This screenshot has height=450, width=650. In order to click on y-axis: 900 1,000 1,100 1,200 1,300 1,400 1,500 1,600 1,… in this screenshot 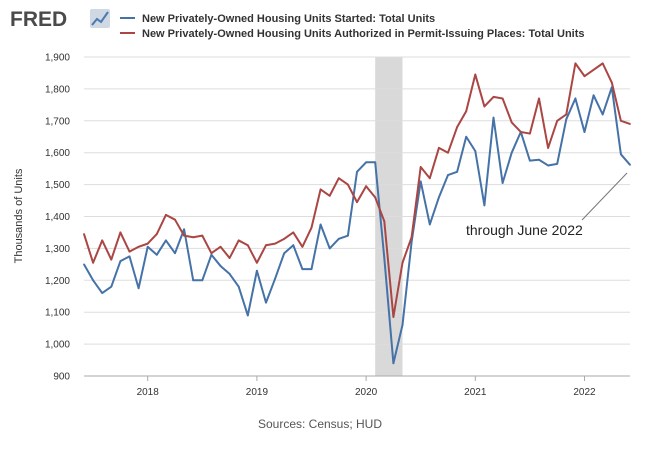, I will do `click(57, 218)`.